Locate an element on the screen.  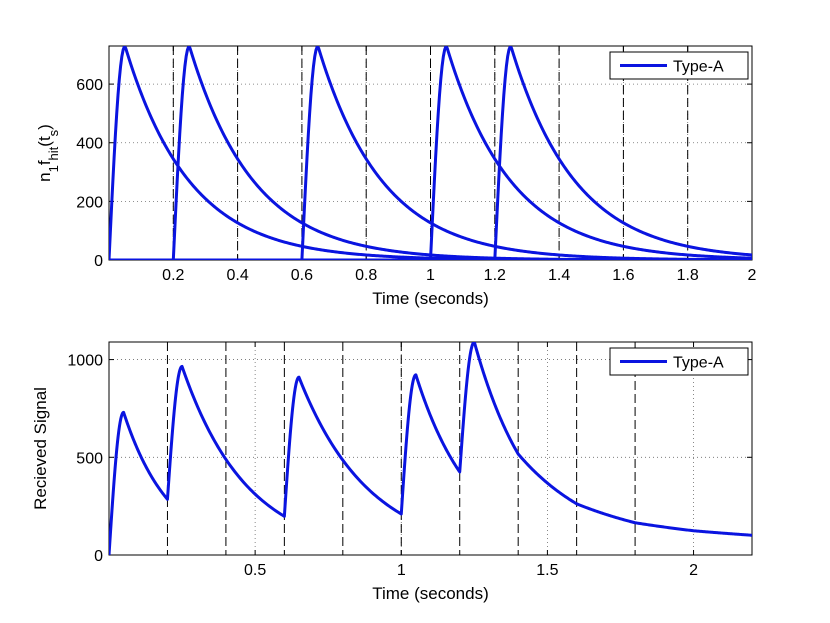
x-tick-label: 1.5 is located at coordinates (547, 570).